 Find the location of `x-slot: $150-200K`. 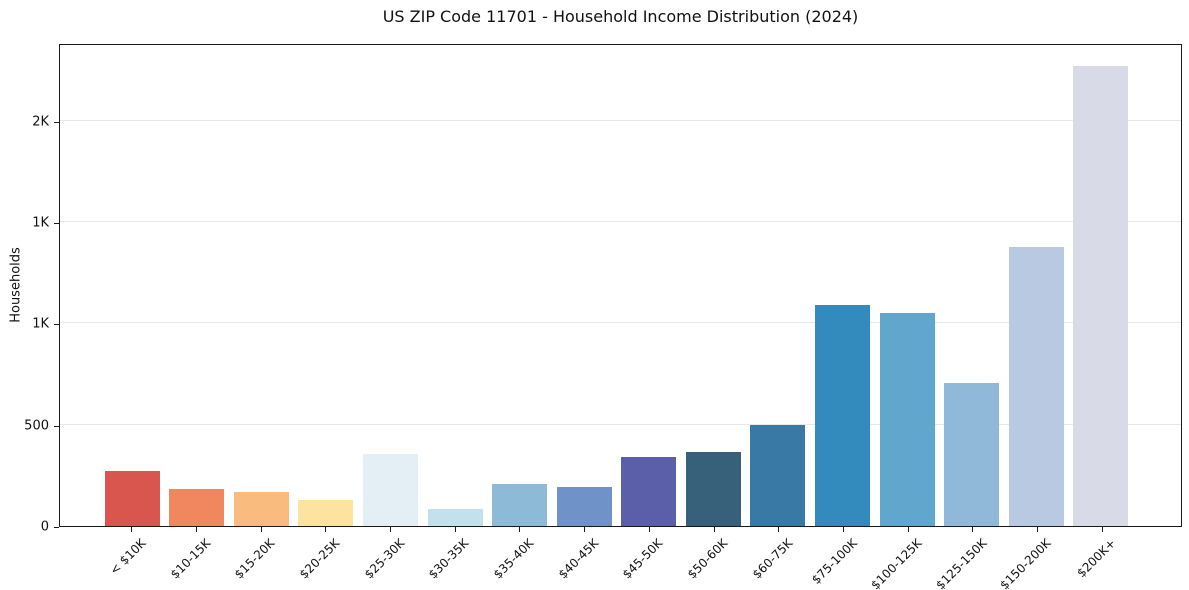

x-slot: $150-200K is located at coordinates (1034, 558).